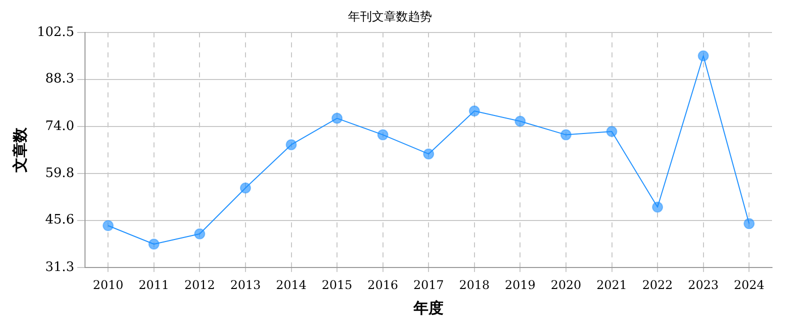 The height and width of the screenshot is (330, 790). What do you see at coordinates (657, 285) in the screenshot?
I see `x-tick-label: 2022` at bounding box center [657, 285].